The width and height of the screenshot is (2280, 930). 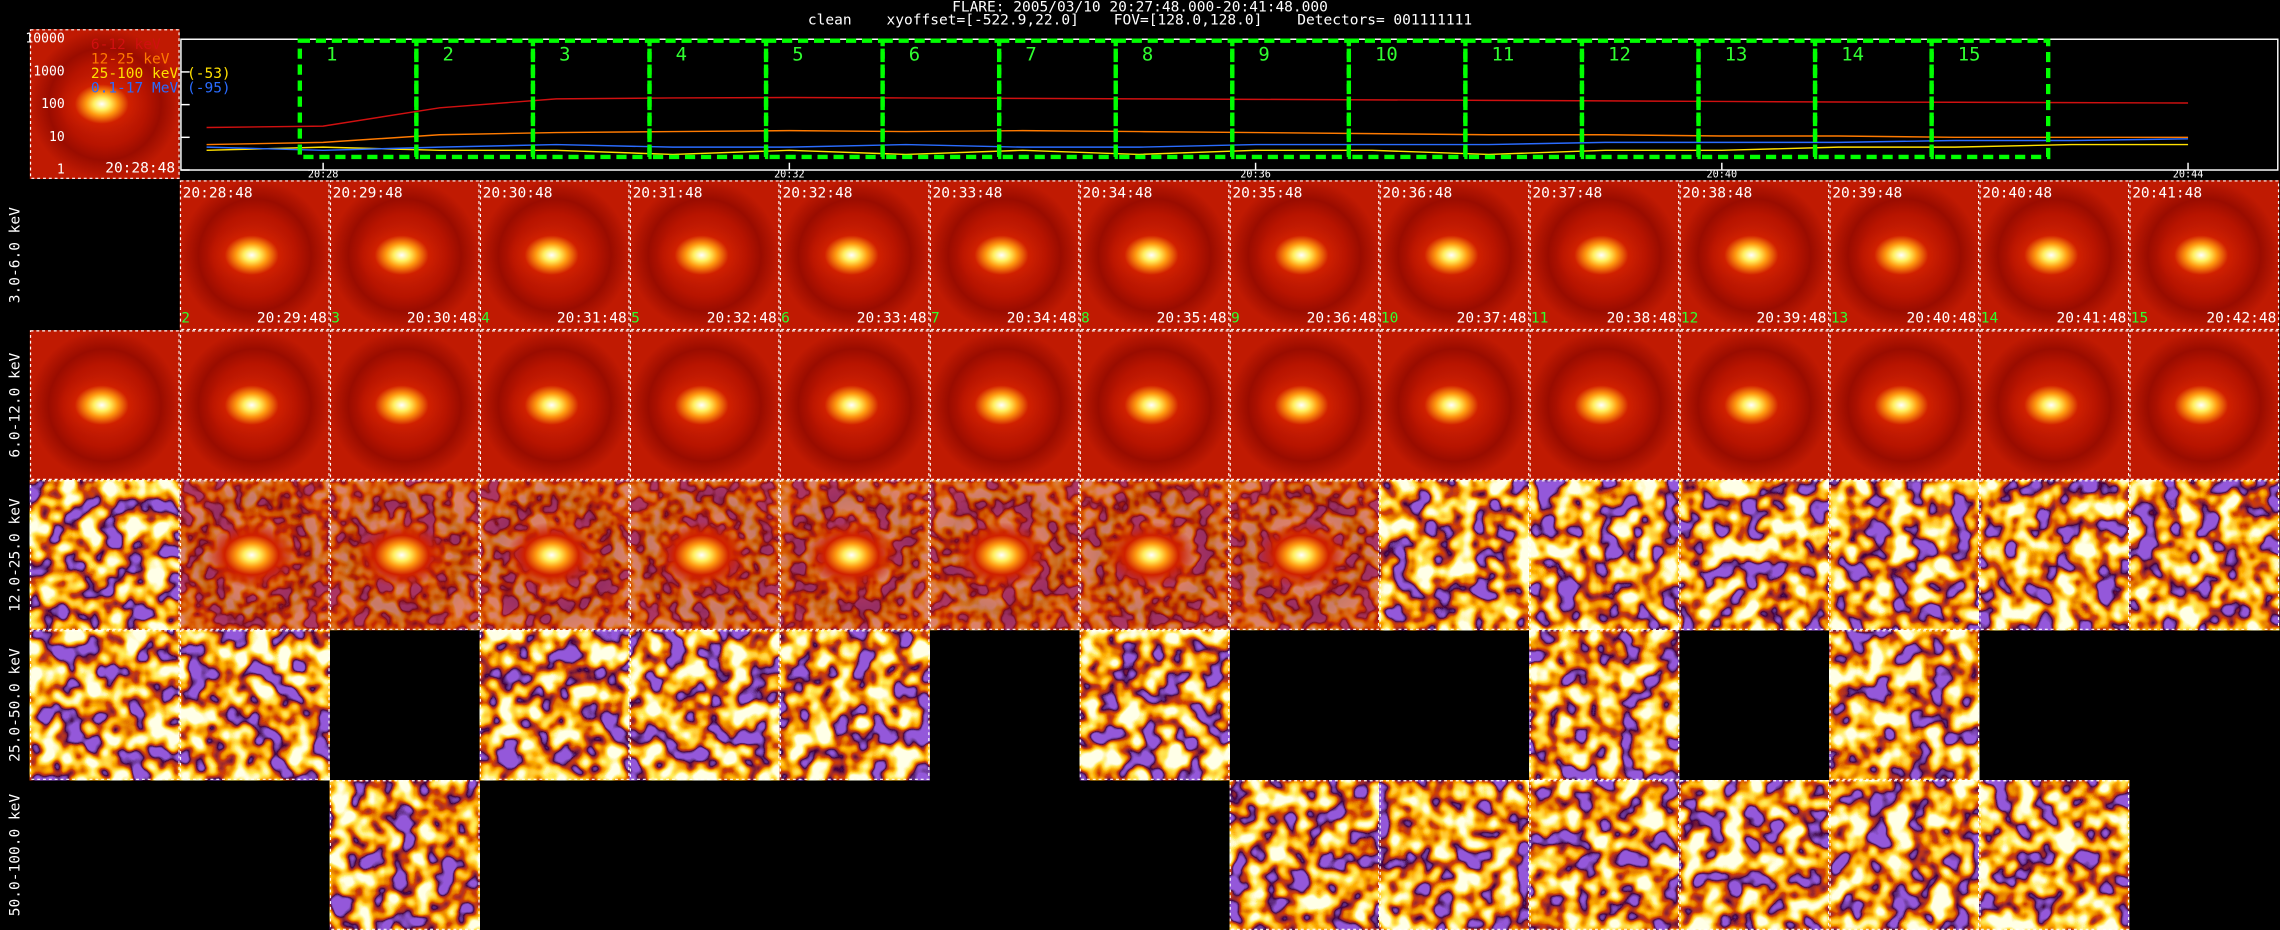 I want to click on interval-label: 13, so click(x=1736, y=55).